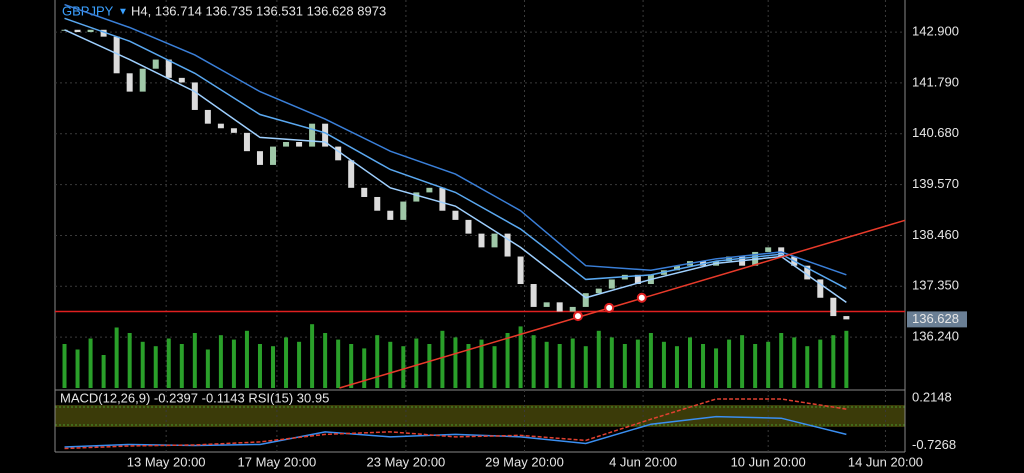 The width and height of the screenshot is (1024, 473). I want to click on macd-tick-label: 0.2148, so click(932, 397).